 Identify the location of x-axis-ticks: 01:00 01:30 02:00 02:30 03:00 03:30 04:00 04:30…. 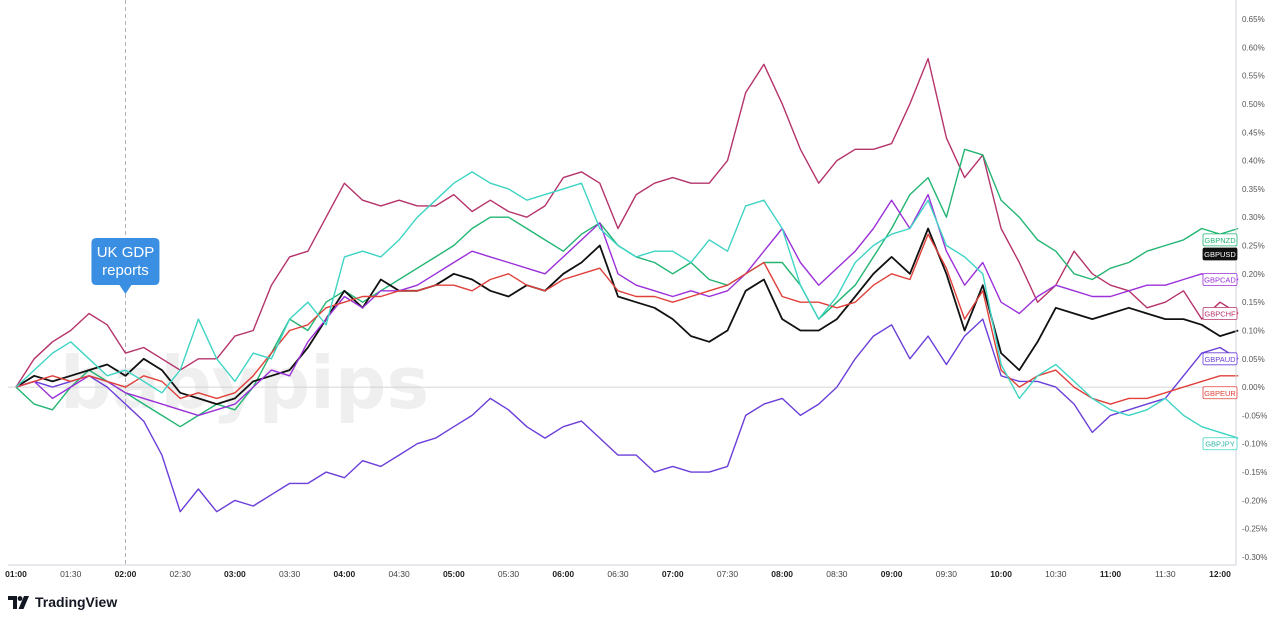
(618, 574).